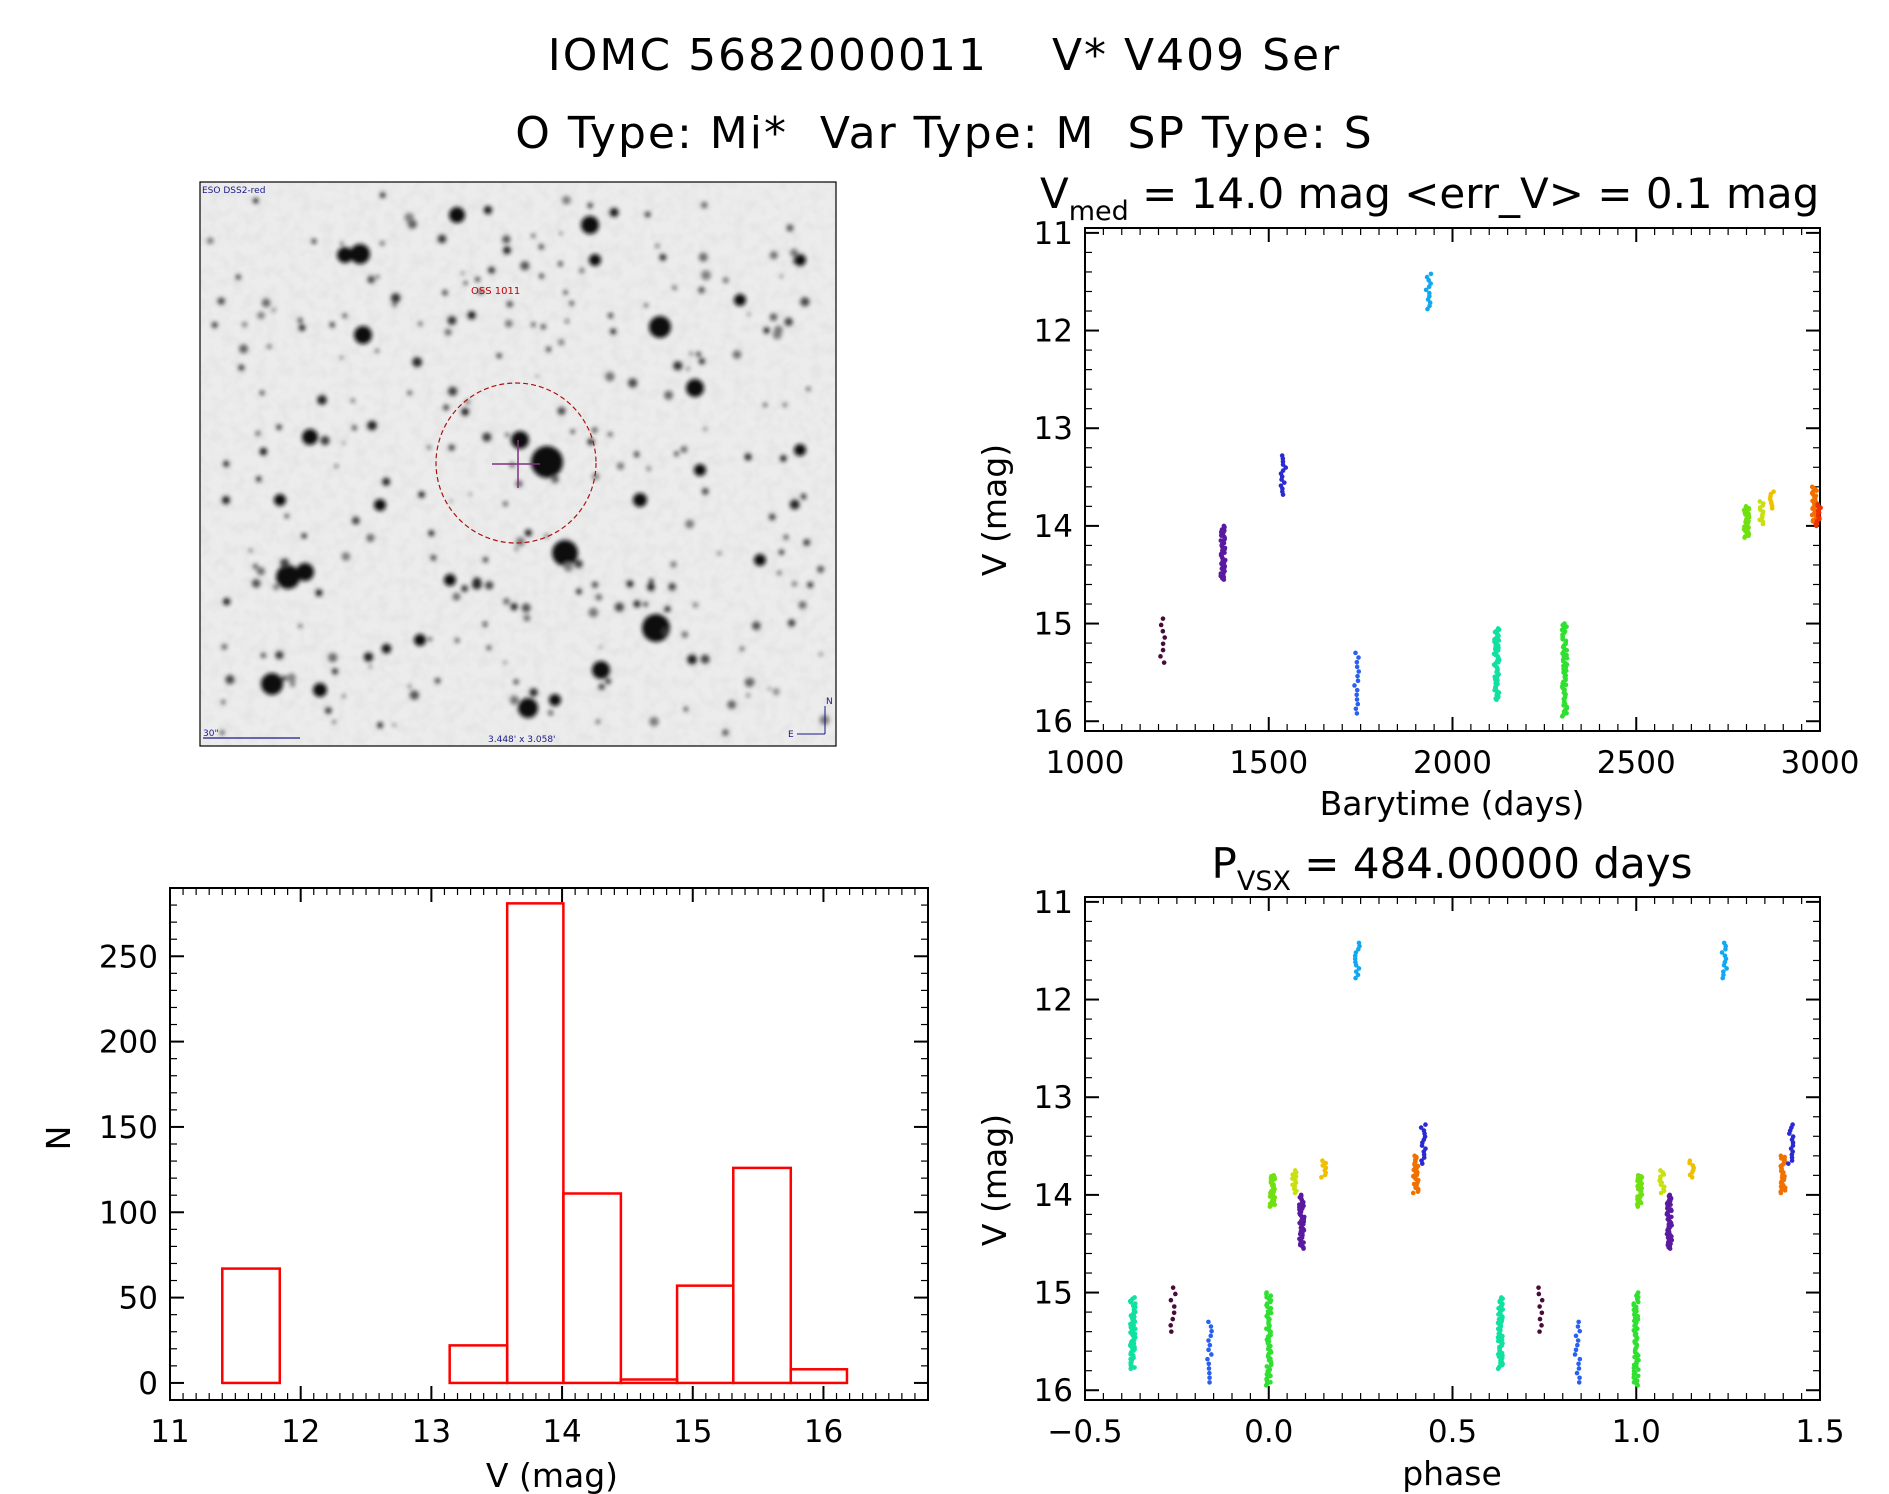 The image size is (1889, 1494). Describe the element at coordinates (1429, 198) in the screenshot. I see `light-curve-title: Vmed = 14.0 mag <err_V> = 0.1 mag` at that location.